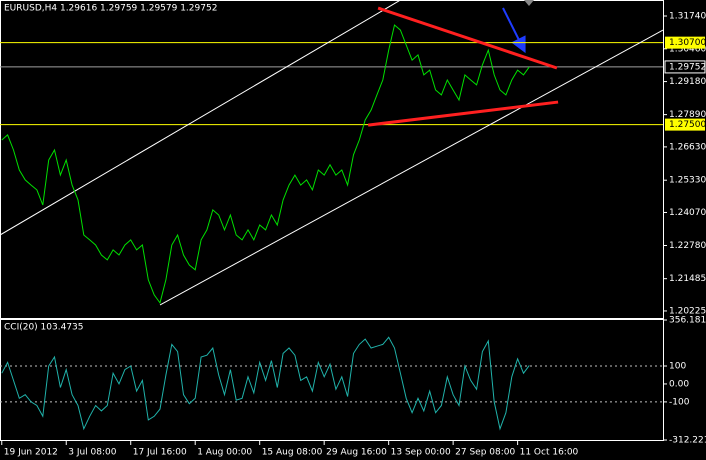 Image resolution: width=706 pixels, height=460 pixels. What do you see at coordinates (292, 453) in the screenshot?
I see `x-tick-label: 15 Aug 08:00` at bounding box center [292, 453].